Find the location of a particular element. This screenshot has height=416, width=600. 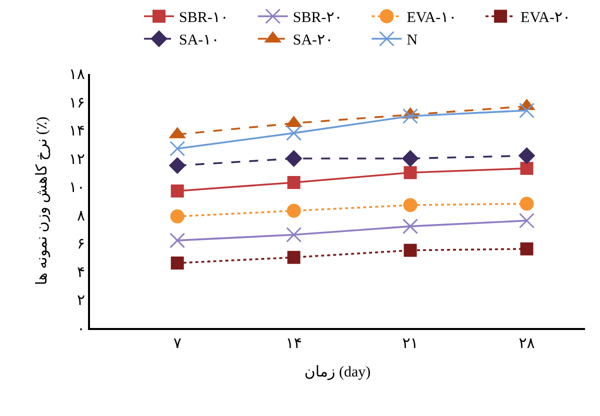

y-tick-label: ۱۴ is located at coordinates (76, 132).